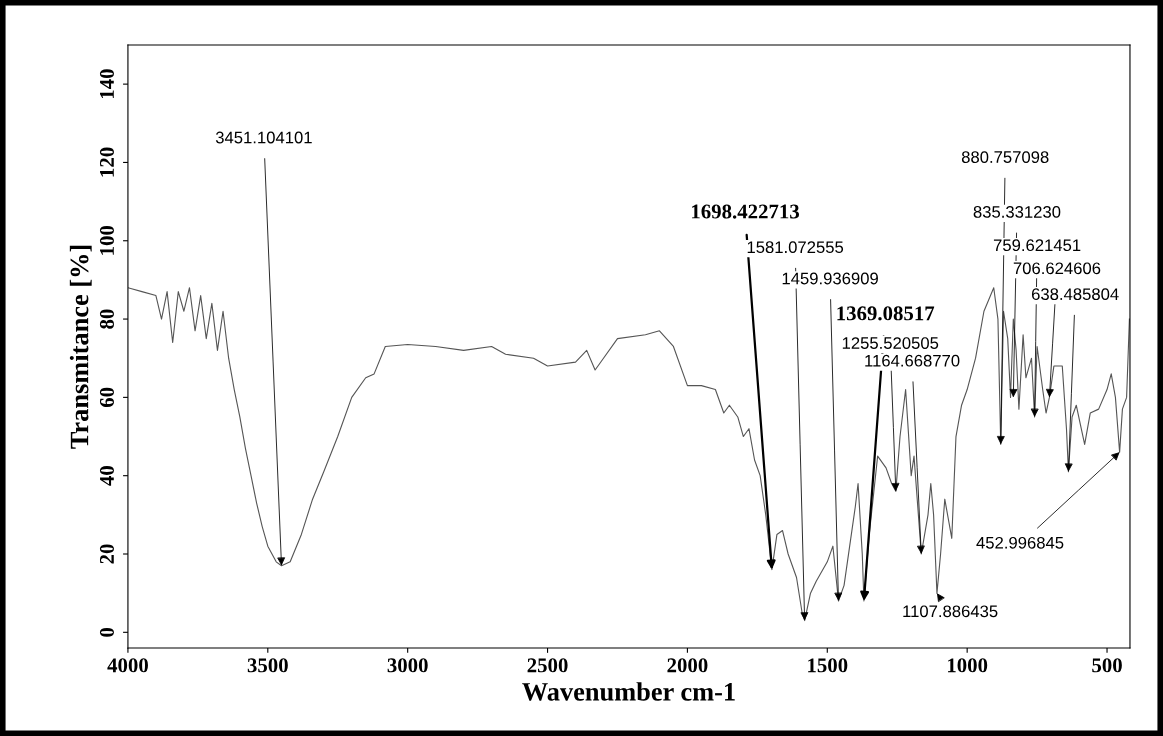  Describe the element at coordinates (106, 632) in the screenshot. I see `y-tick-label: 0` at that location.